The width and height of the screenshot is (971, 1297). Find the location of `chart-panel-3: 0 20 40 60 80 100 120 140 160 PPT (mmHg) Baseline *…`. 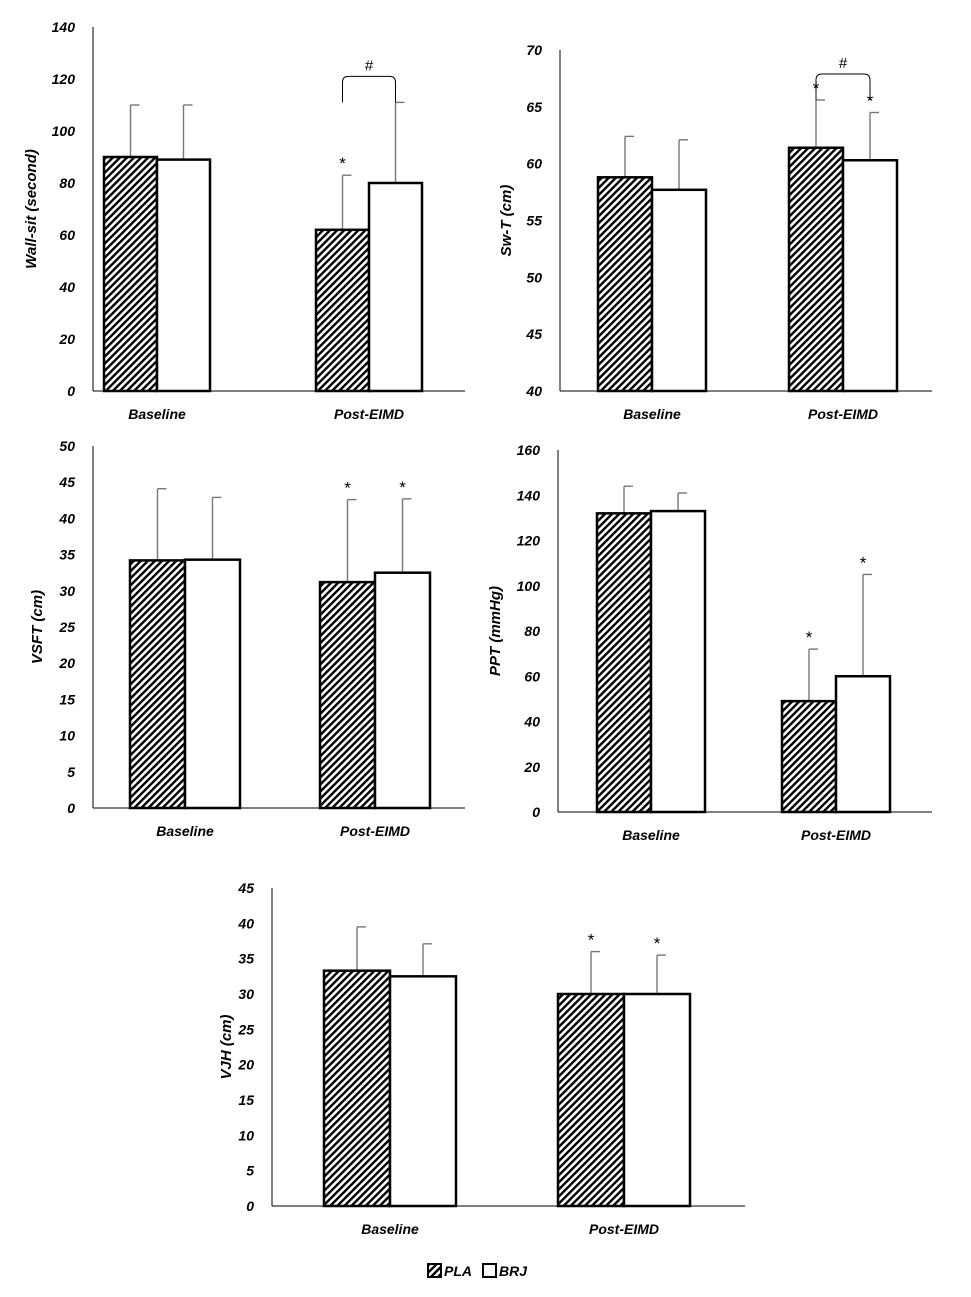

chart-panel-3: 0 20 40 60 80 100 120 140 160 PPT (mmHg) Baseline *… is located at coordinates (709, 642).